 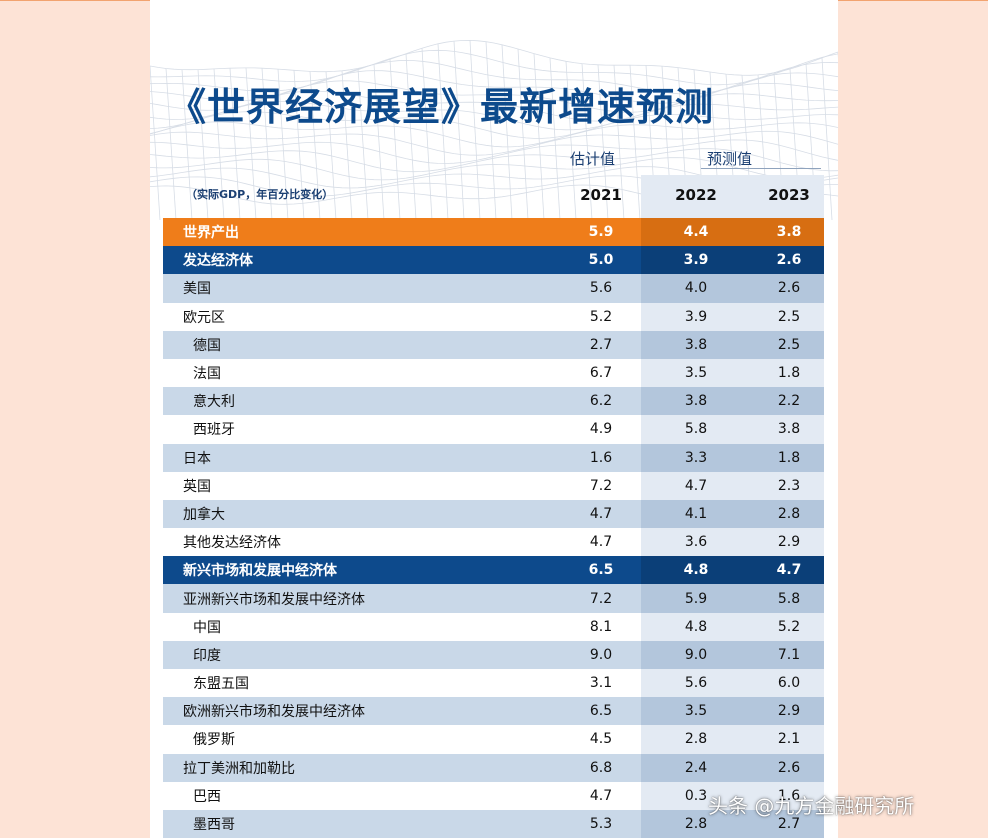 I want to click on value-2022: 3.8, so click(x=696, y=401).